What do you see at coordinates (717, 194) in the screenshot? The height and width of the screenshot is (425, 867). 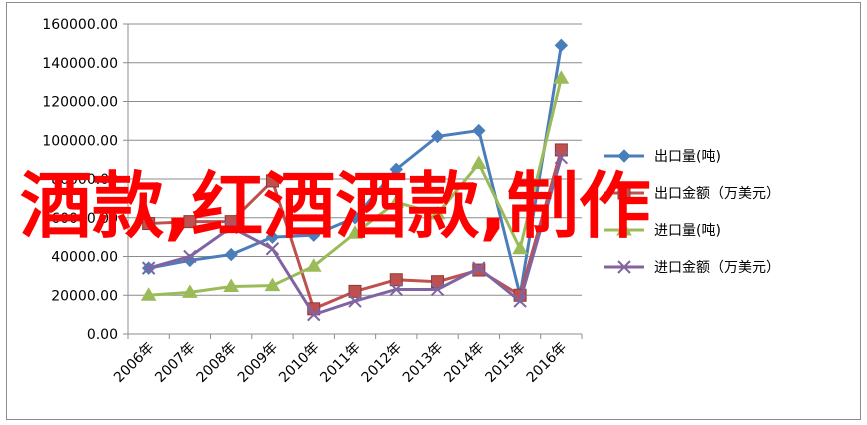 I see `legend-label: 出口金额（万美元）` at bounding box center [717, 194].